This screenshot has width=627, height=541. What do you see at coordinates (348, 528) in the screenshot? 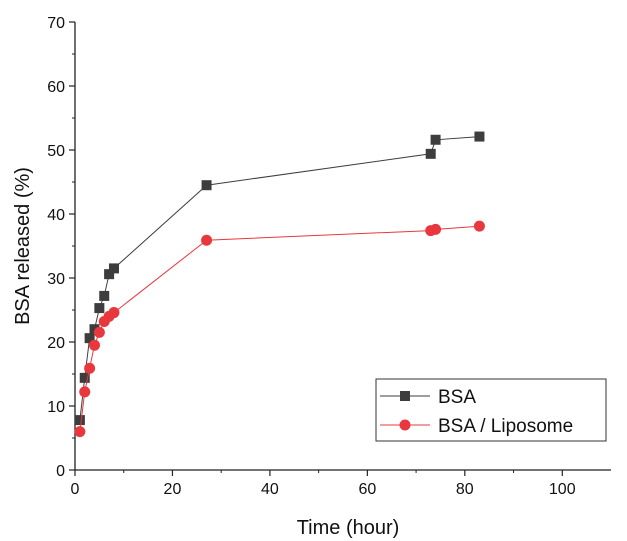
I see `x-axis-label: Time (hour)` at bounding box center [348, 528].